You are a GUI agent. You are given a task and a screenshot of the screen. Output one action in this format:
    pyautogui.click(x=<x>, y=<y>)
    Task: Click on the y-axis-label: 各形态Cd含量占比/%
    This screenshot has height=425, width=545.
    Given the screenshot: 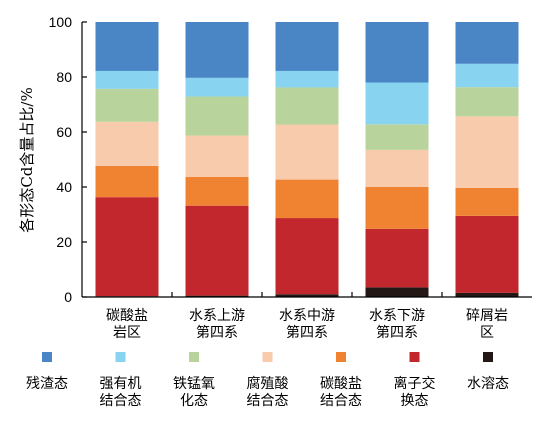 What is the action you would take?
    pyautogui.click(x=27, y=159)
    